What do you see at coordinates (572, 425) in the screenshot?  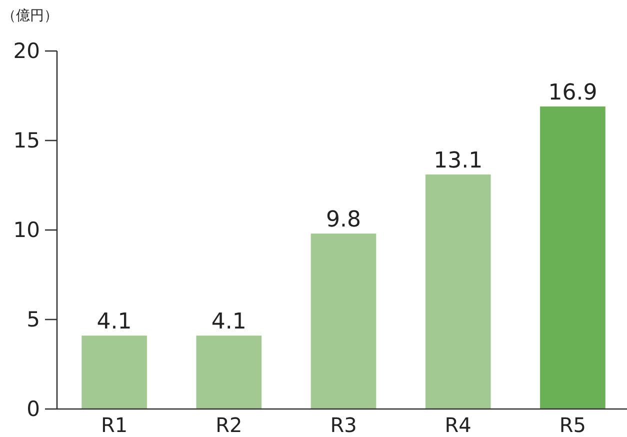 I see `x-tick-label: R5` at bounding box center [572, 425].